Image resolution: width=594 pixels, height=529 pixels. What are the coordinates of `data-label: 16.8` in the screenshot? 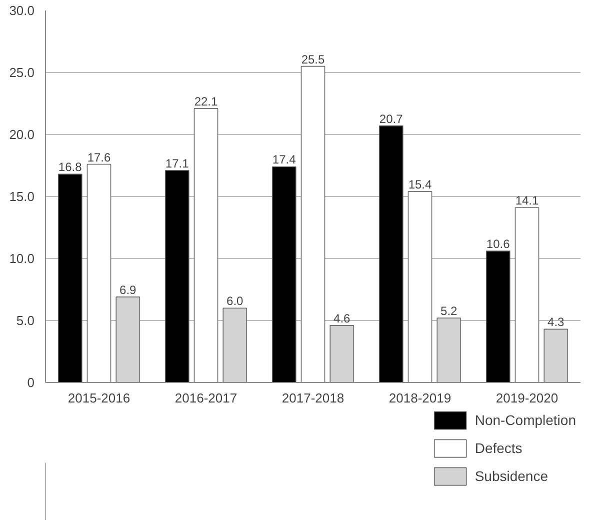 It's located at (70, 167).